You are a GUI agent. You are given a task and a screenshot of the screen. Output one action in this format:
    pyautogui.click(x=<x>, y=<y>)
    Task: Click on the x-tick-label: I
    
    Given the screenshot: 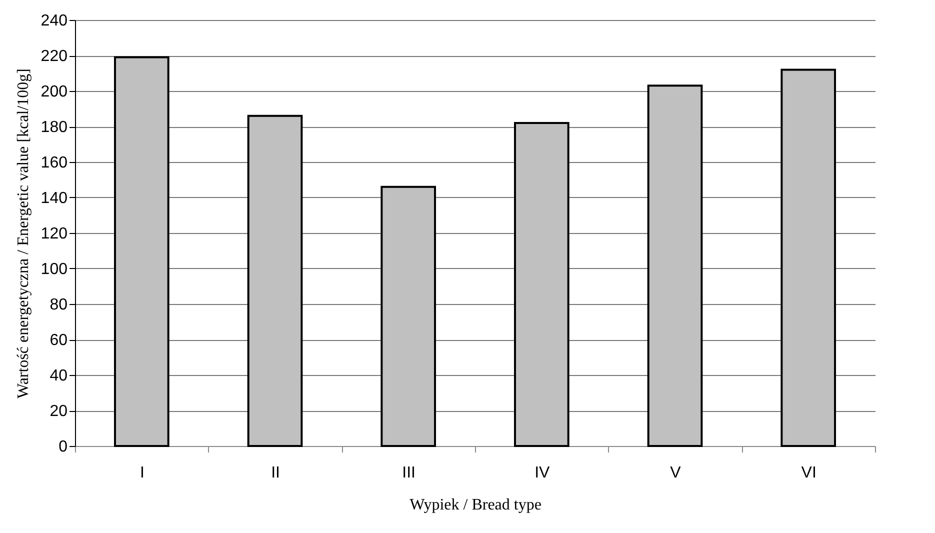 What is the action you would take?
    pyautogui.click(x=142, y=473)
    